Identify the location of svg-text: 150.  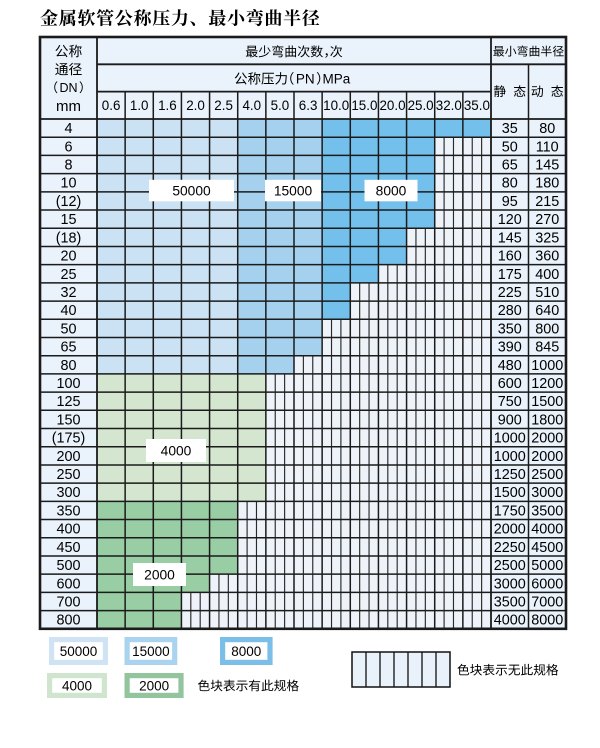
(68, 420).